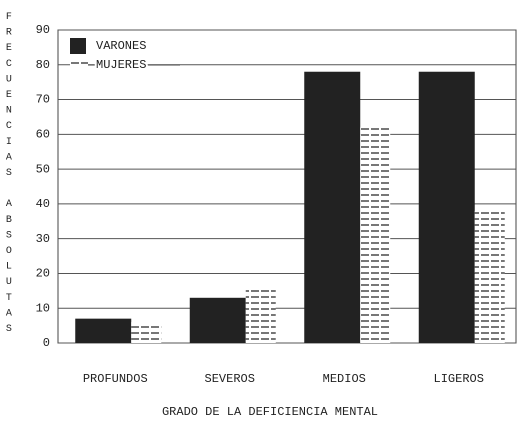 This screenshot has width=517, height=423. What do you see at coordinates (43, 169) in the screenshot?
I see `y-tick-label: 50` at bounding box center [43, 169].